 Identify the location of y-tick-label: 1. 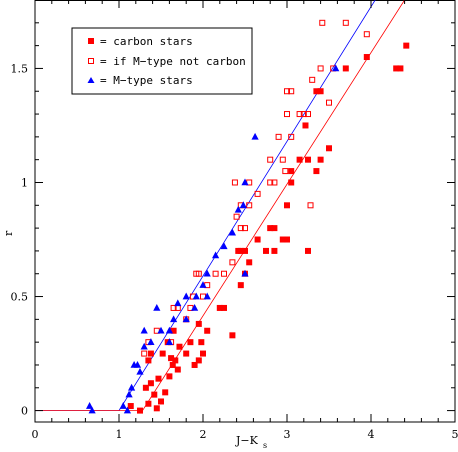
(24, 182).